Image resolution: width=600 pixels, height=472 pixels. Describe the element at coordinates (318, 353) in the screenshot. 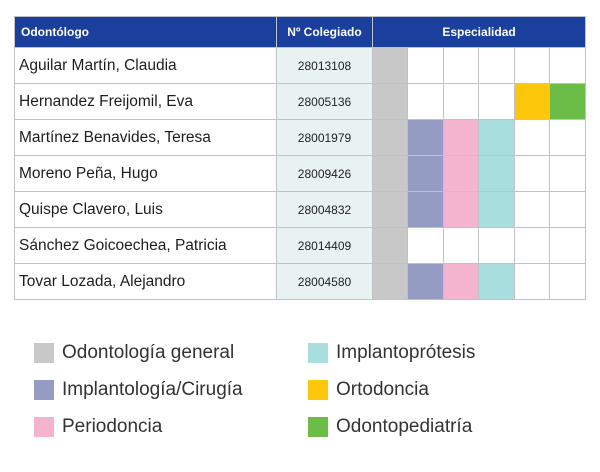

I see `legend-swatch-implantoprotesis` at that location.